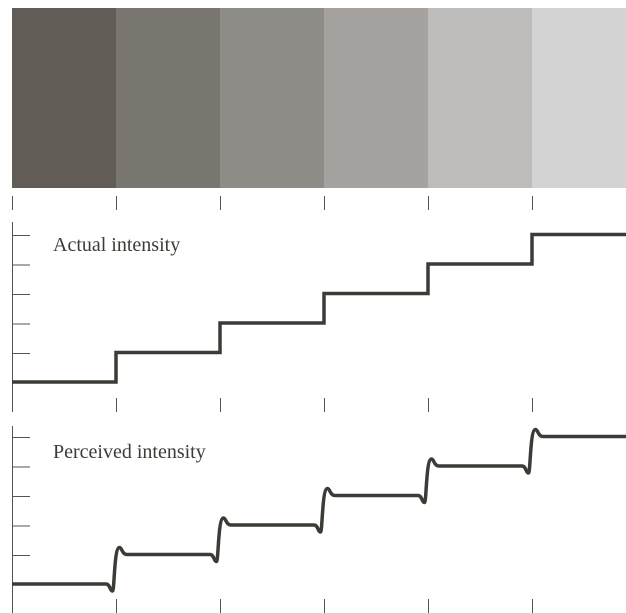 The image size is (626, 613). What do you see at coordinates (129, 452) in the screenshot?
I see `perceived-intensity-label: Perceived intensity` at bounding box center [129, 452].